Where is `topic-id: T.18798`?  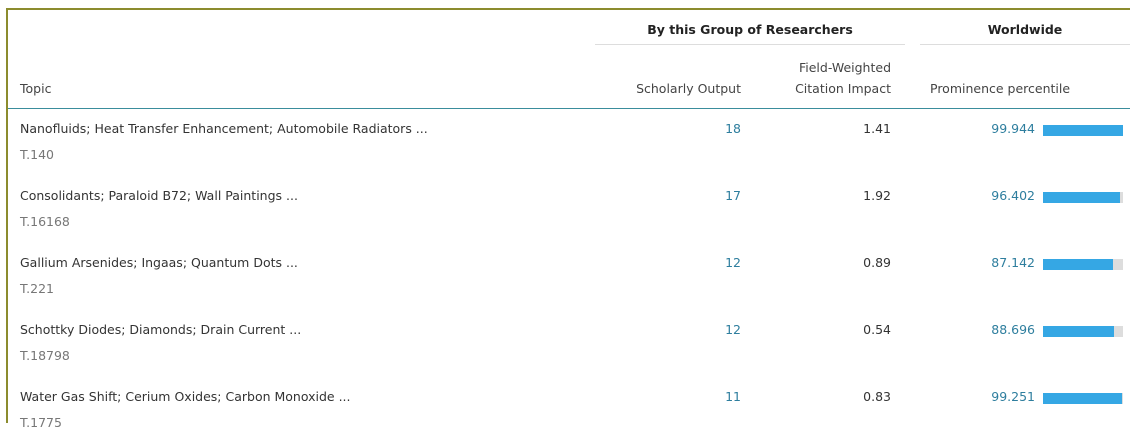 topic-id: T.18798 is located at coordinates (45, 355).